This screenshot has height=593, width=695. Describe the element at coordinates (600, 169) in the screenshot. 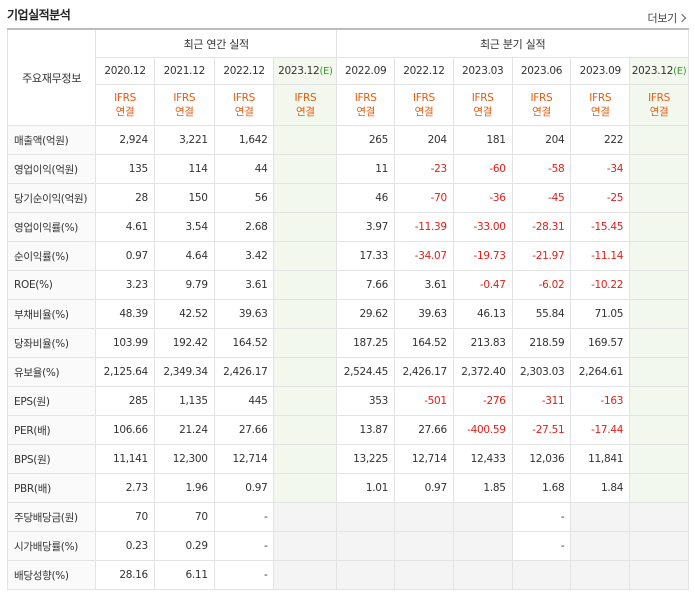

I see `table-cell: -34` at that location.